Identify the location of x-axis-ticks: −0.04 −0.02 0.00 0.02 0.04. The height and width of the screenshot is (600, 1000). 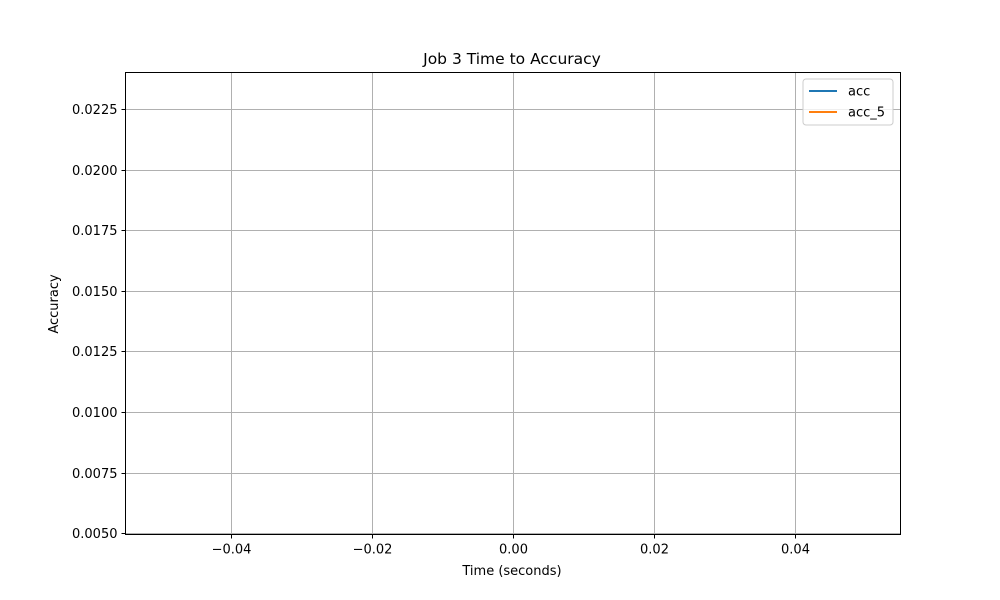
(511, 546).